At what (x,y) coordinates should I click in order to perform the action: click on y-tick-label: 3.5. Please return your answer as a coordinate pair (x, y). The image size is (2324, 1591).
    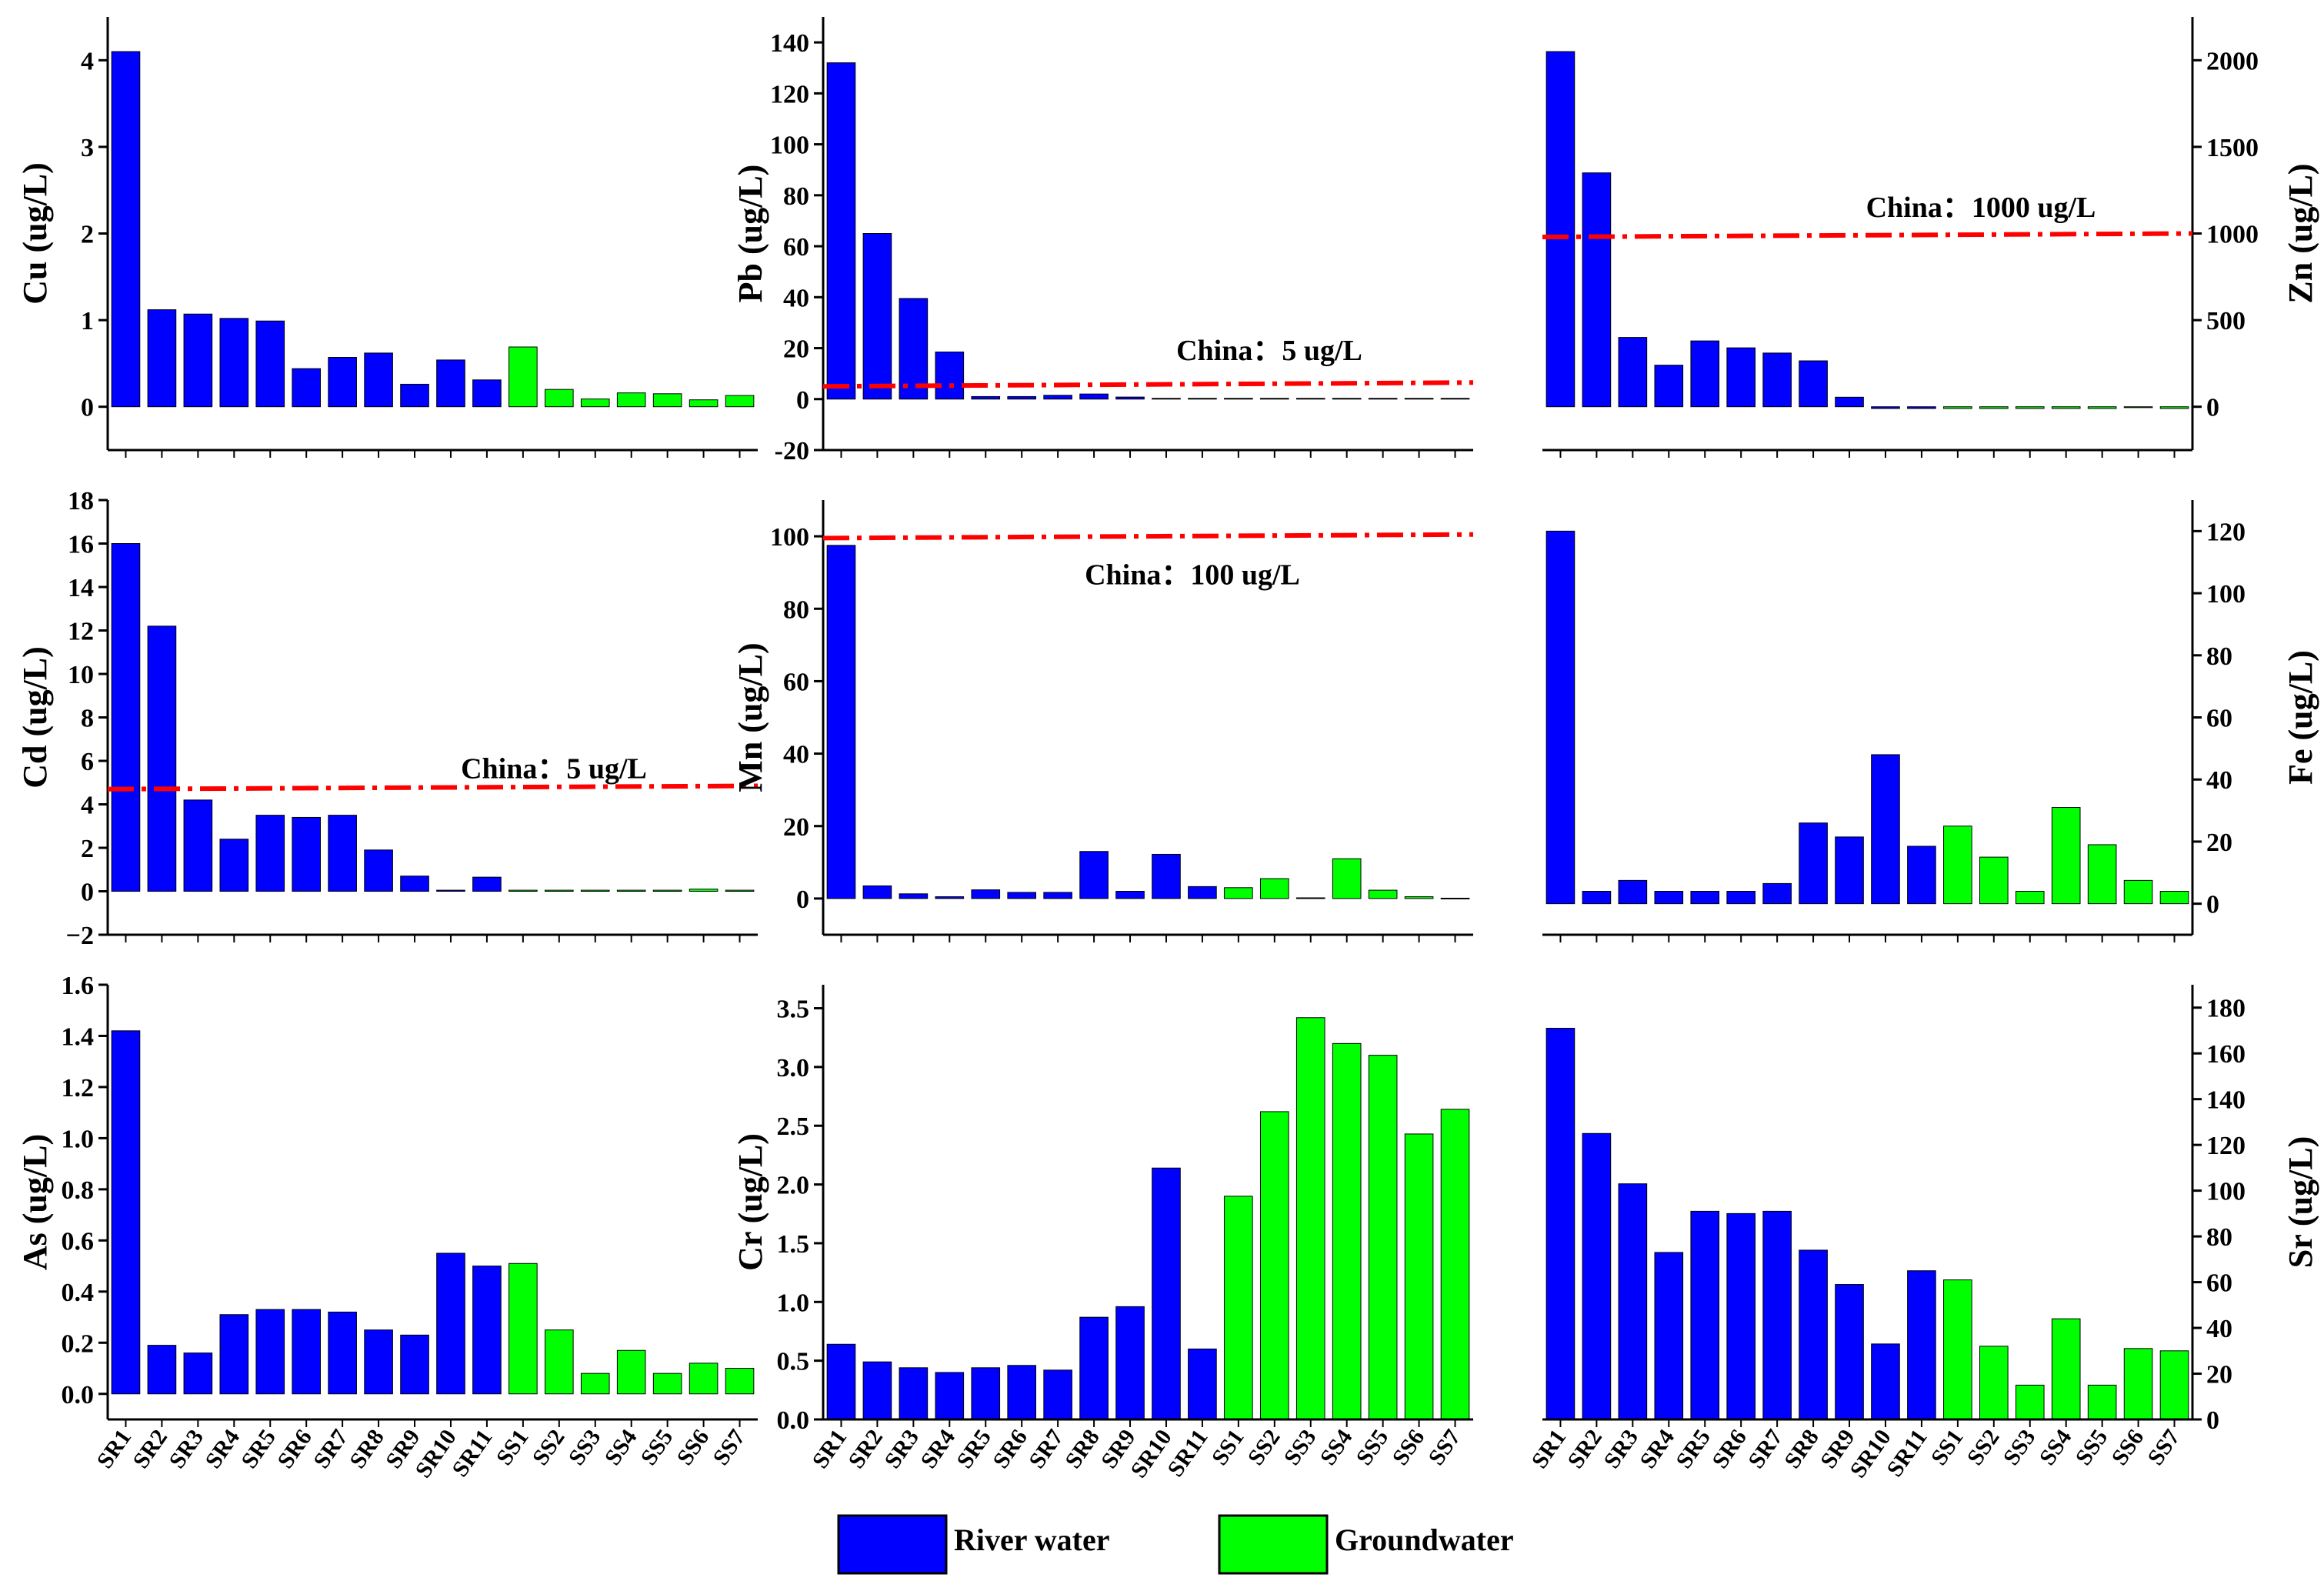
    Looking at the image, I should click on (793, 1010).